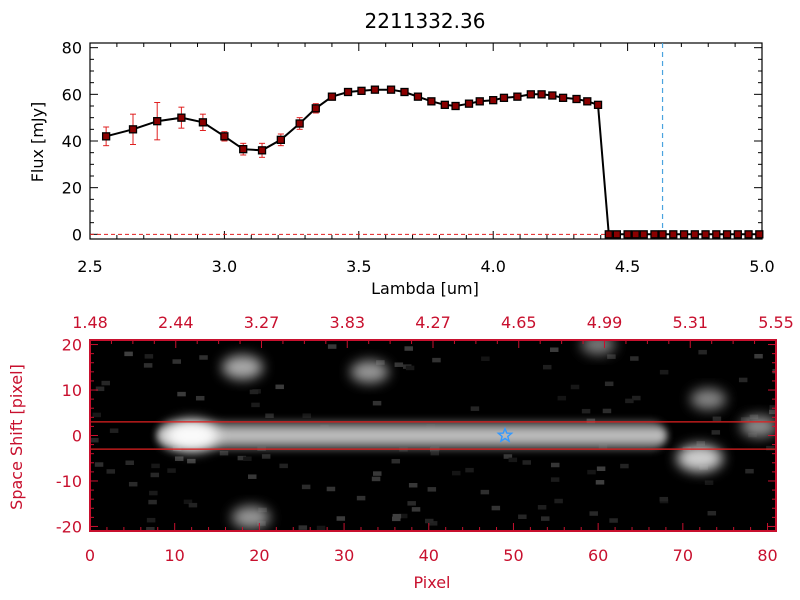 The height and width of the screenshot is (600, 800). I want to click on spectrum-x-tick-label: 3.0, so click(224, 266).